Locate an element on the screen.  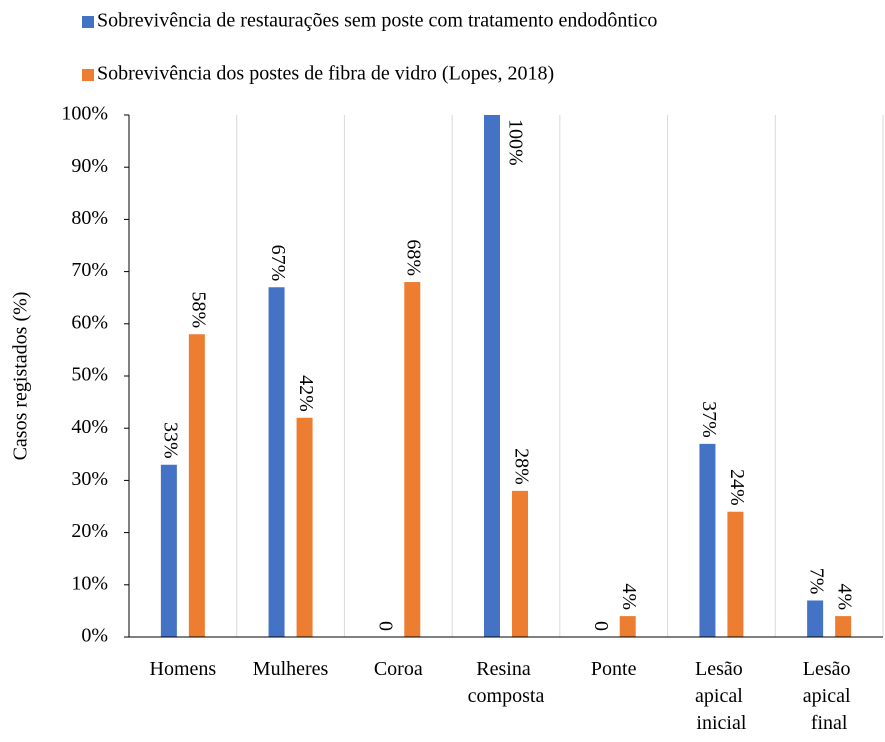
data-label: 24% is located at coordinates (737, 487).